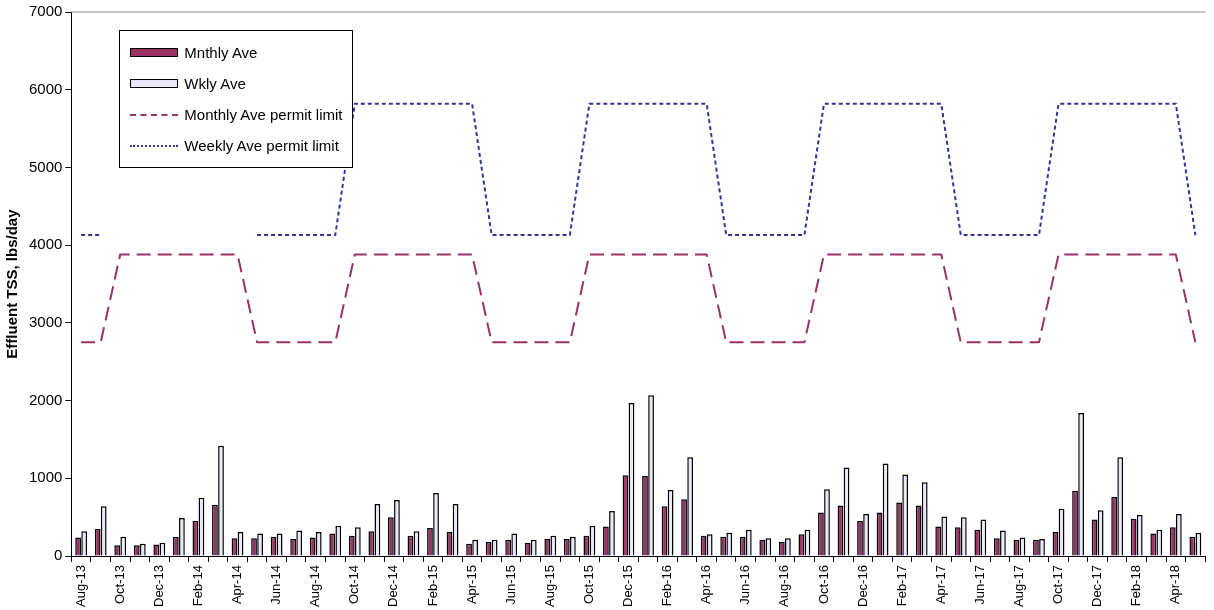 This screenshot has height=610, width=1214. What do you see at coordinates (1097, 586) in the screenshot?
I see `x-tick-label: Dec-17` at bounding box center [1097, 586].